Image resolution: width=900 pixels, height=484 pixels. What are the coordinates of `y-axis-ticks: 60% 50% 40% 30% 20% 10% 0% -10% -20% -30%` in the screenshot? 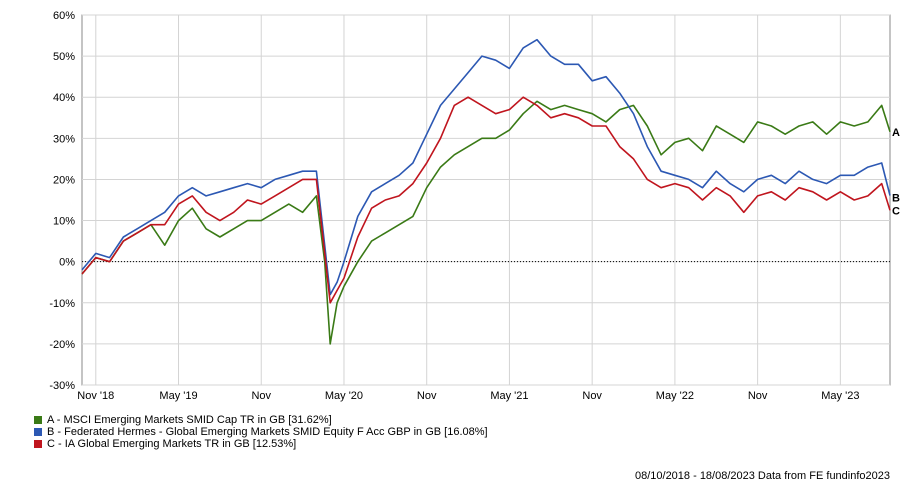 It's located at (62, 201).